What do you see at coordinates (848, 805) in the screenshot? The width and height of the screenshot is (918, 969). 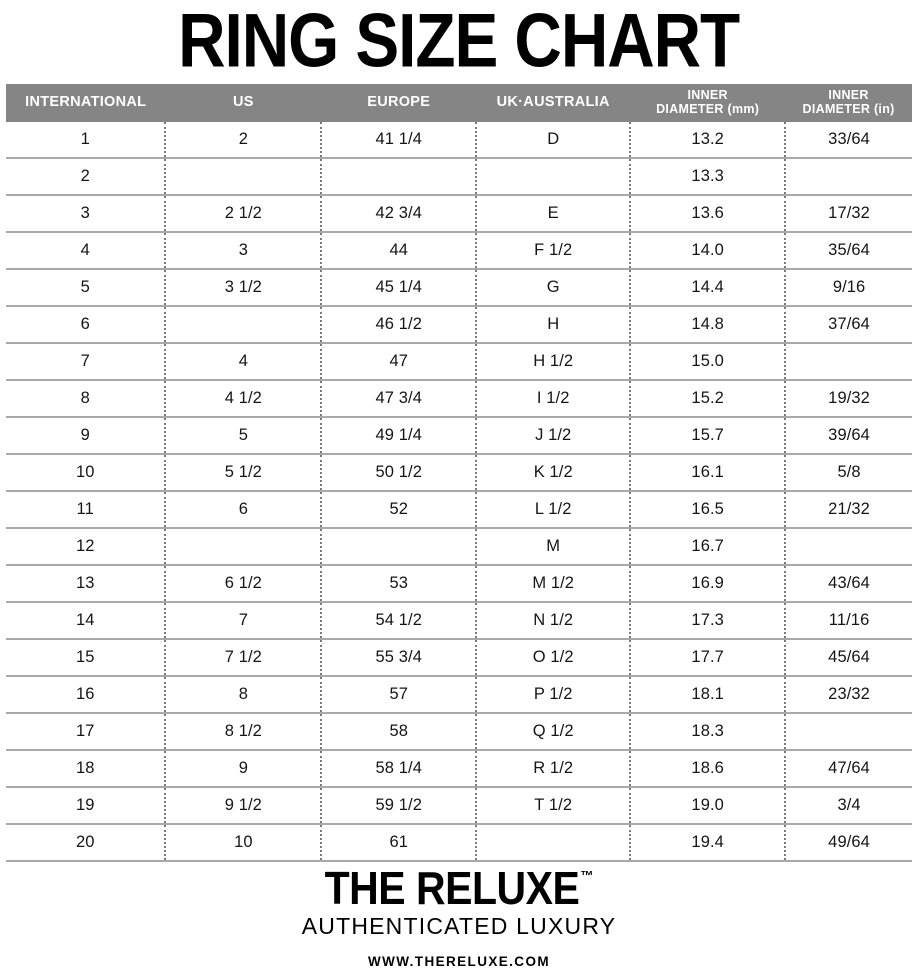 I see `table-cell-r19-c5: 3/4` at bounding box center [848, 805].